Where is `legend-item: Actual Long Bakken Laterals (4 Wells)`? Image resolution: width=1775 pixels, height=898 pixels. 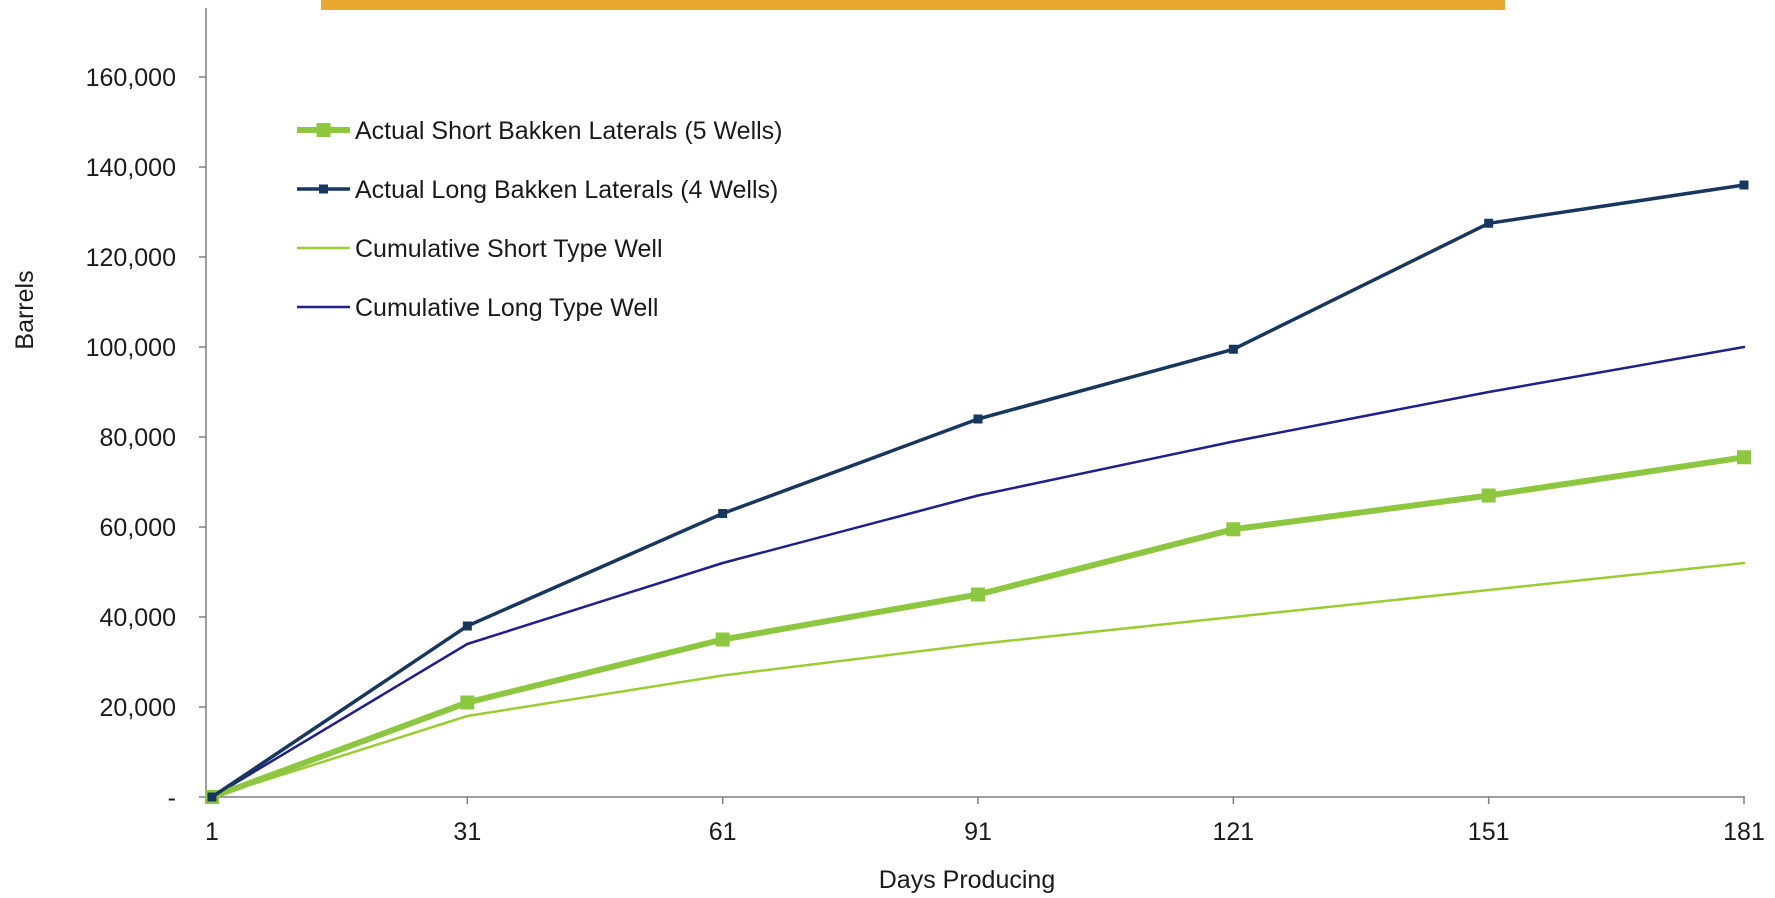
legend-item: Actual Long Bakken Laterals (4 Wells) is located at coordinates (537, 190).